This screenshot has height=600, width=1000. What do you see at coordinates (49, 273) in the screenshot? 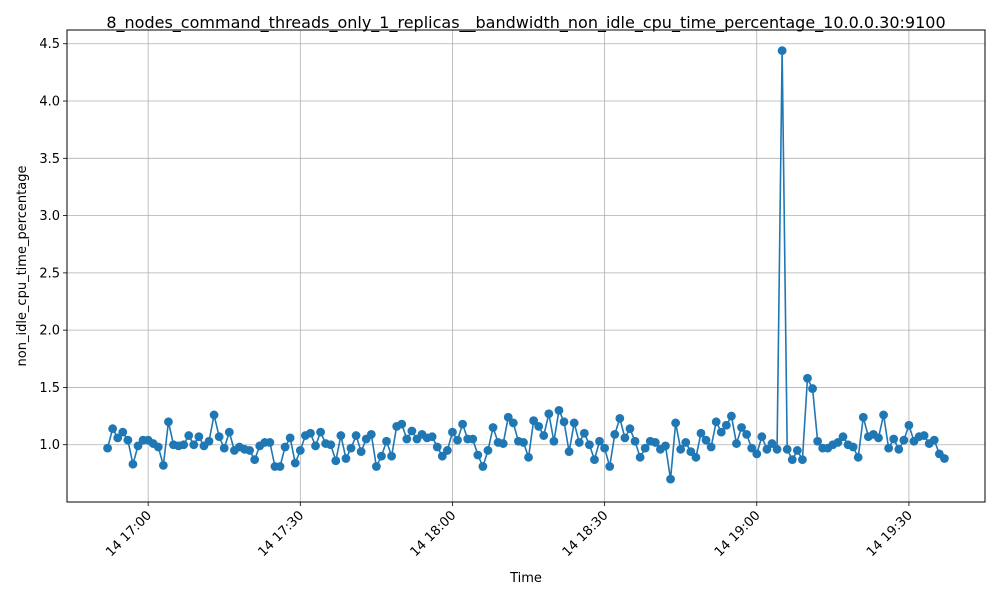
I see `y-tick-label: 2.5` at bounding box center [49, 273].